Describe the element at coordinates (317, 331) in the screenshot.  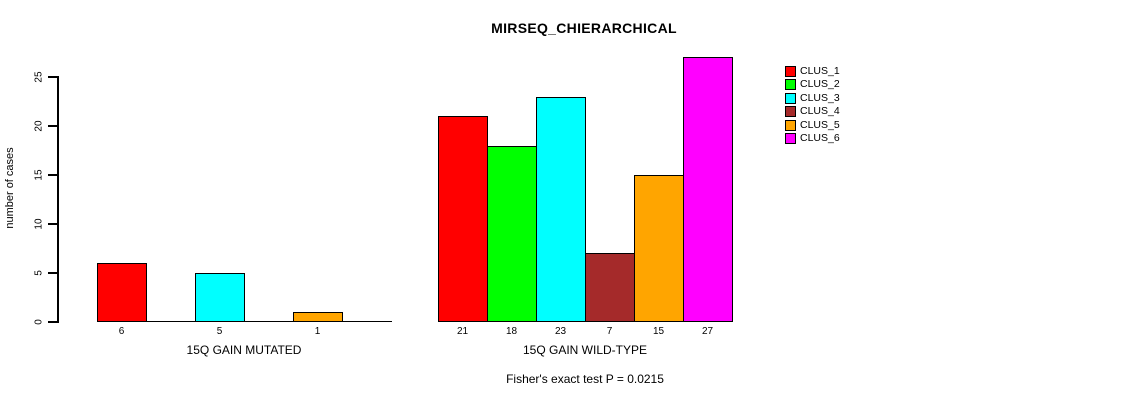
I see `bar-value-label: 1` at that location.